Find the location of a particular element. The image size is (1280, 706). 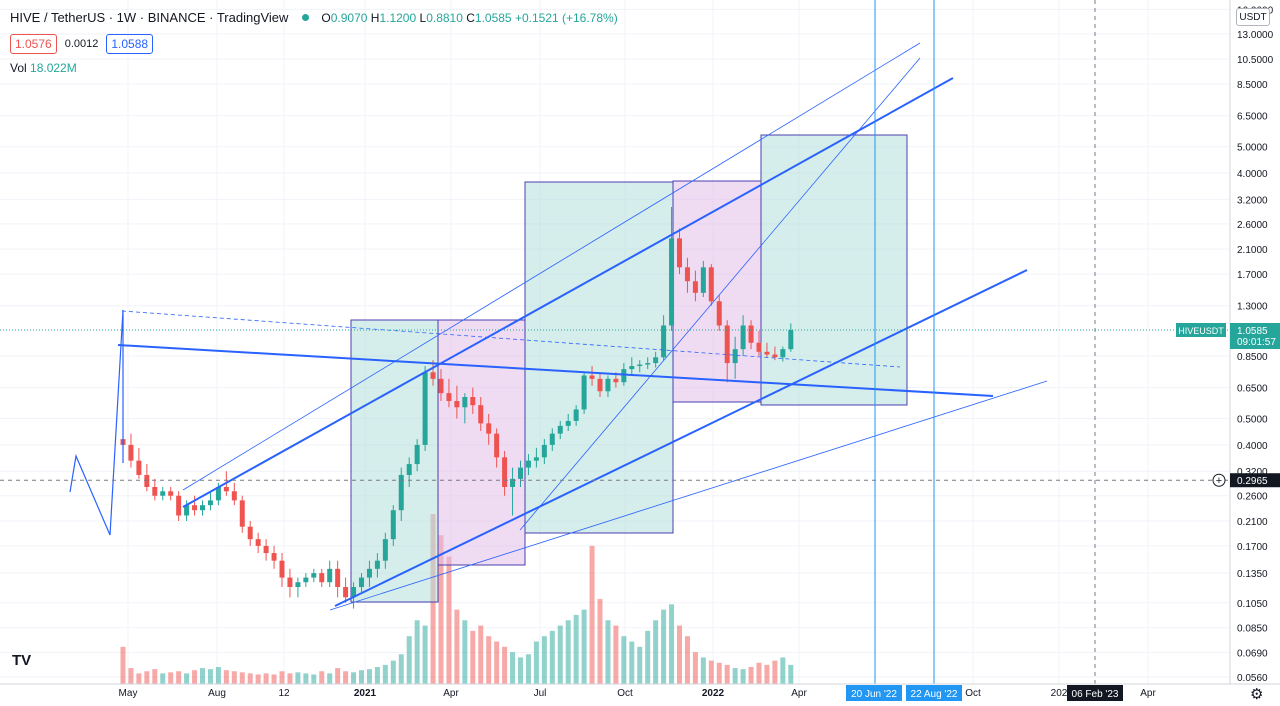

price-tick-label: 0.6500 is located at coordinates (1252, 389).